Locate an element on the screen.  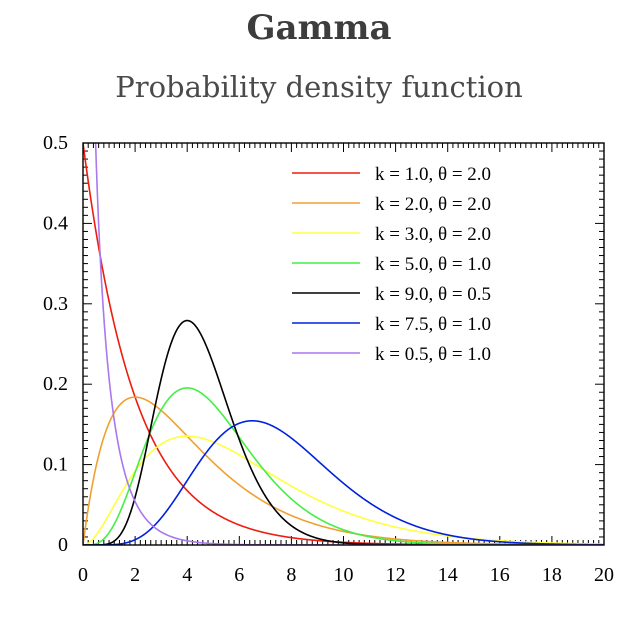
y-tick-label: 0 is located at coordinates (63, 545).